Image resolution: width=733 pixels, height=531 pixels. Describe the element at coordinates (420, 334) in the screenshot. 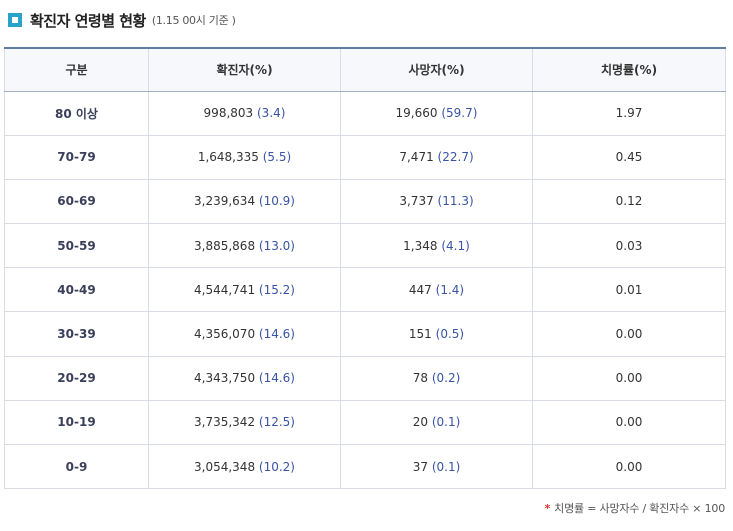

I see `deaths-count: 151` at that location.